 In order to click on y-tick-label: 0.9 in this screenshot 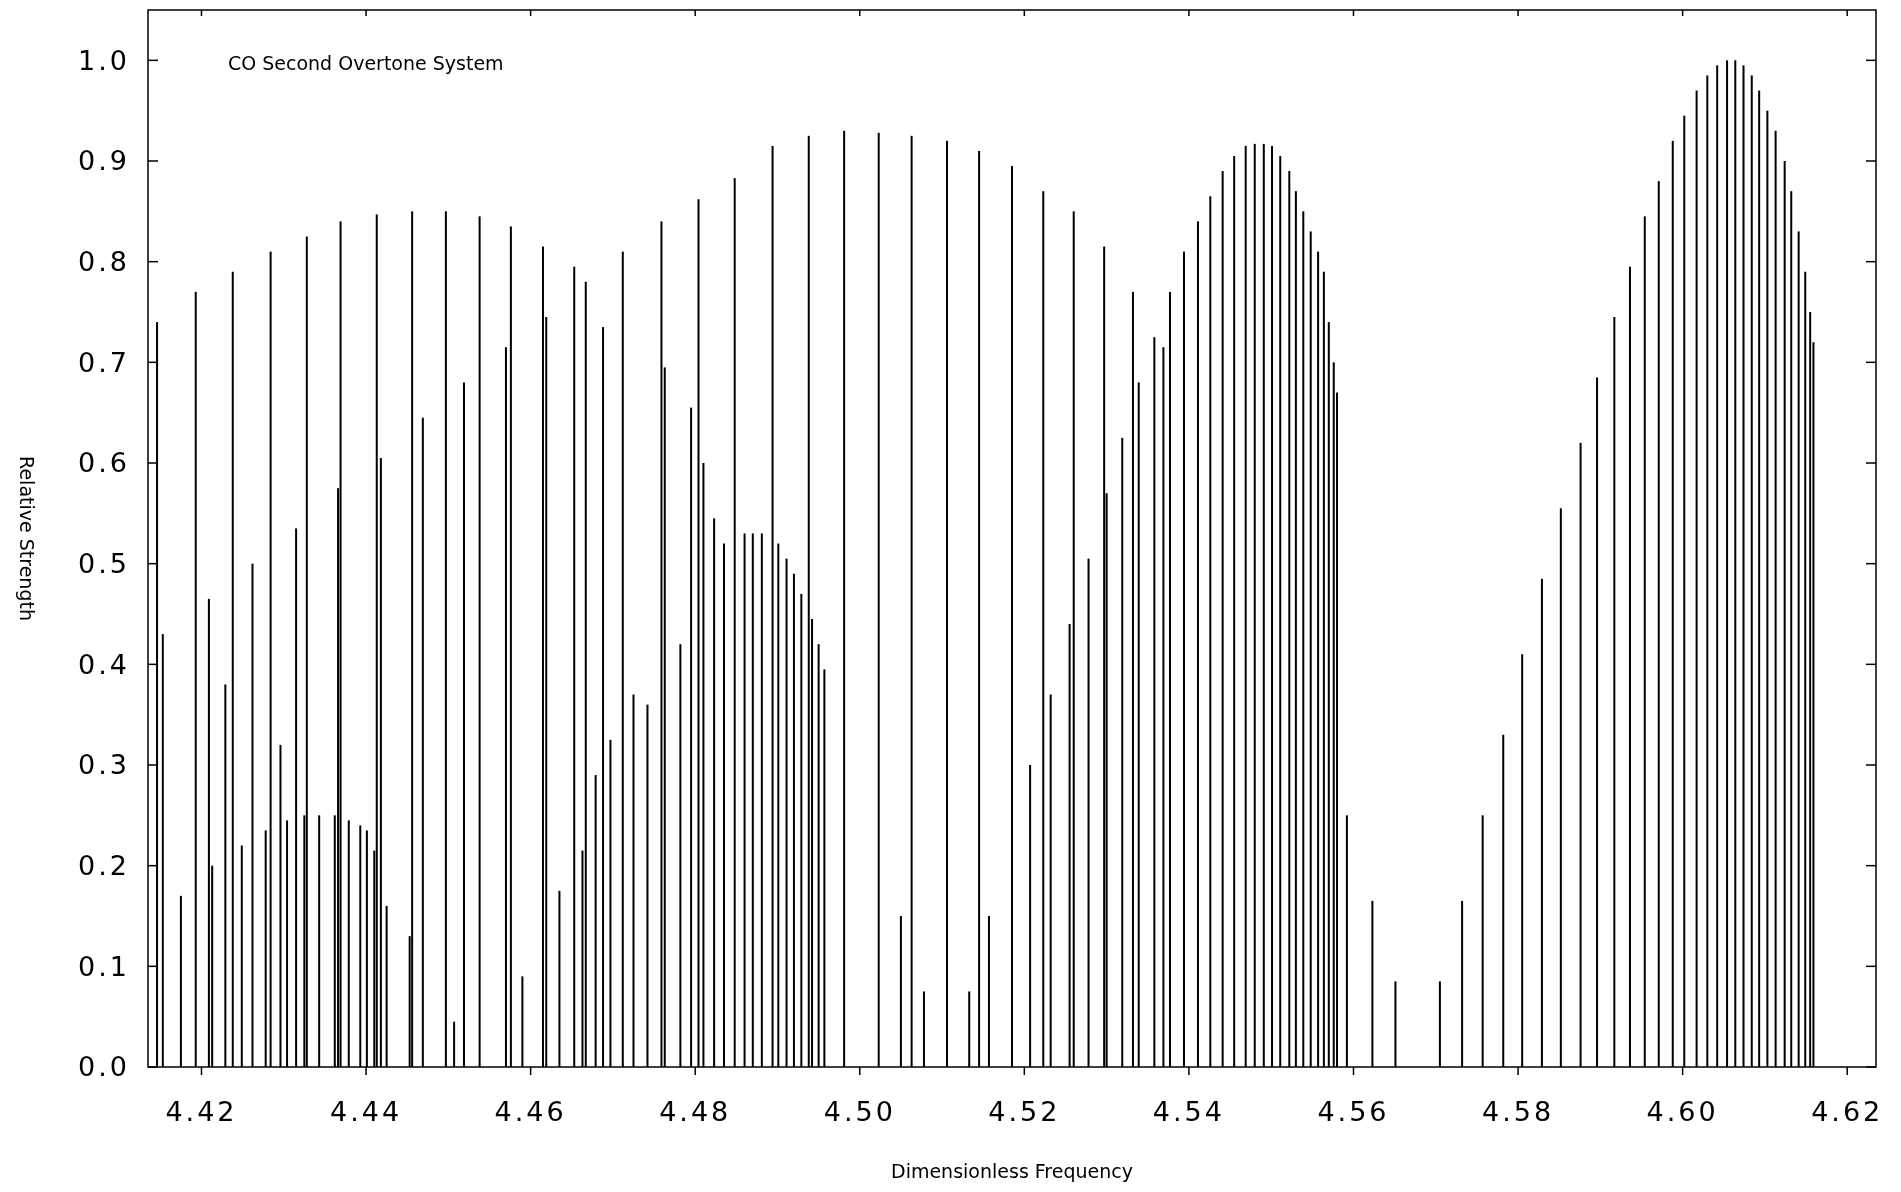, I will do `click(104, 161)`.